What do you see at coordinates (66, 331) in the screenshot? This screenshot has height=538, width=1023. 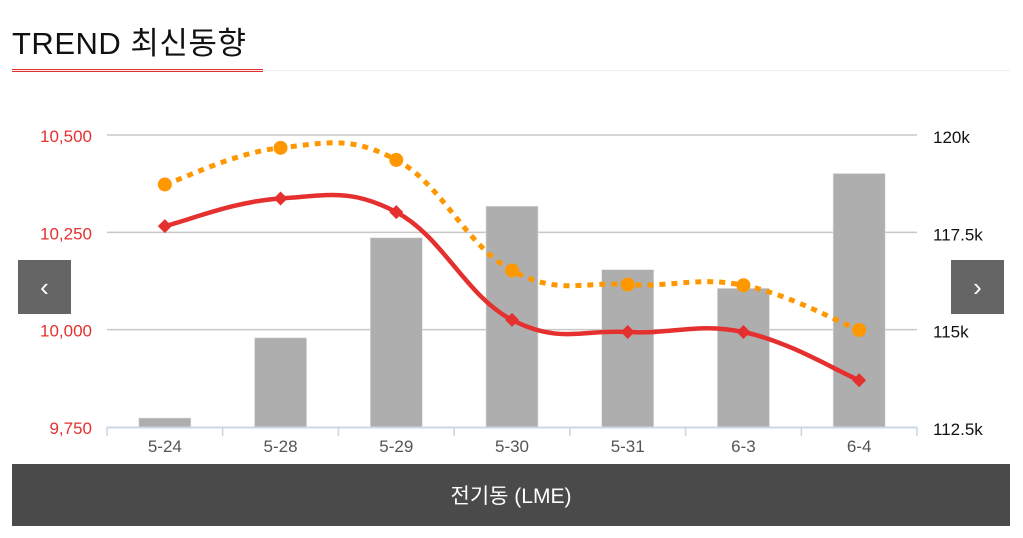 I see `left-axis-tick-label: 10,000` at bounding box center [66, 331].